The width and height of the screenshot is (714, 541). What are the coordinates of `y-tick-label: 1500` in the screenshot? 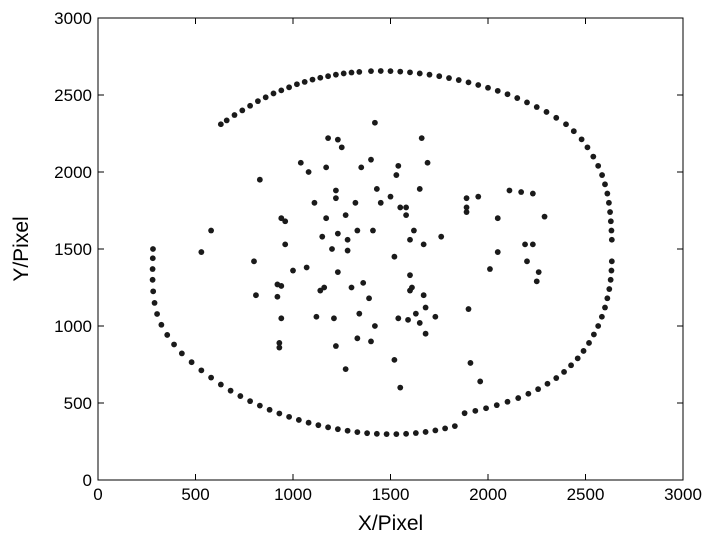 It's located at (73, 249).